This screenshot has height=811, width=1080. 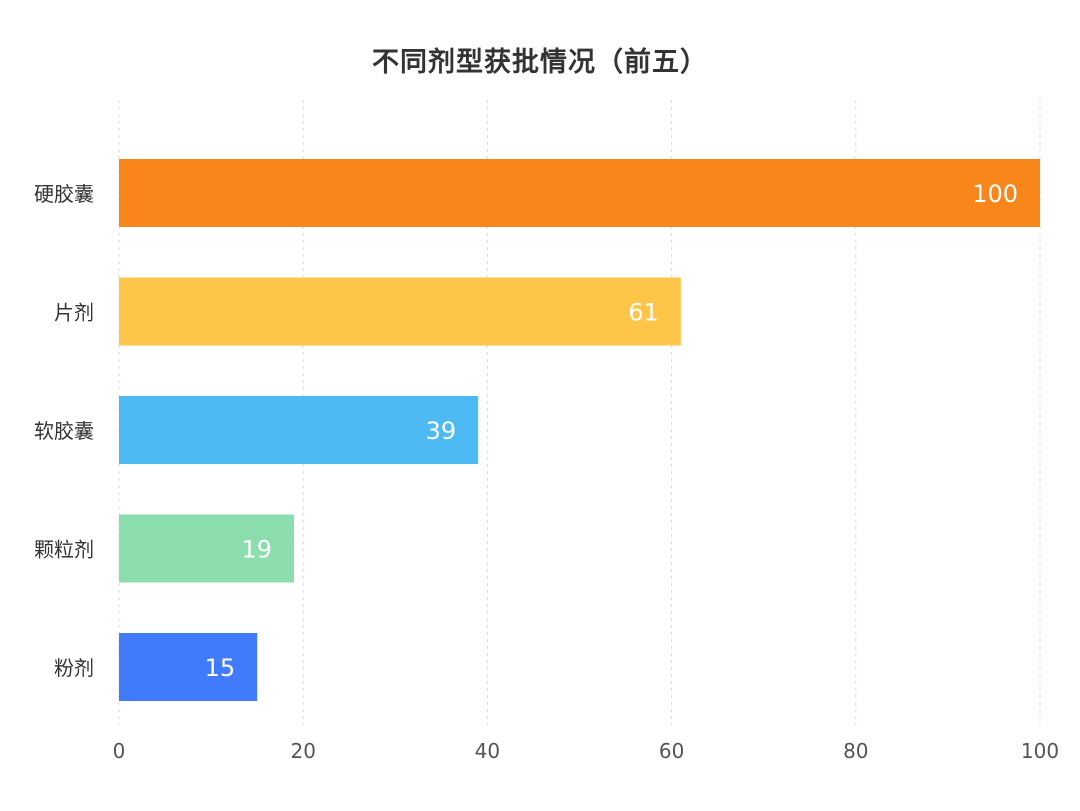 What do you see at coordinates (220, 668) in the screenshot?
I see `data-label-4: 15` at bounding box center [220, 668].